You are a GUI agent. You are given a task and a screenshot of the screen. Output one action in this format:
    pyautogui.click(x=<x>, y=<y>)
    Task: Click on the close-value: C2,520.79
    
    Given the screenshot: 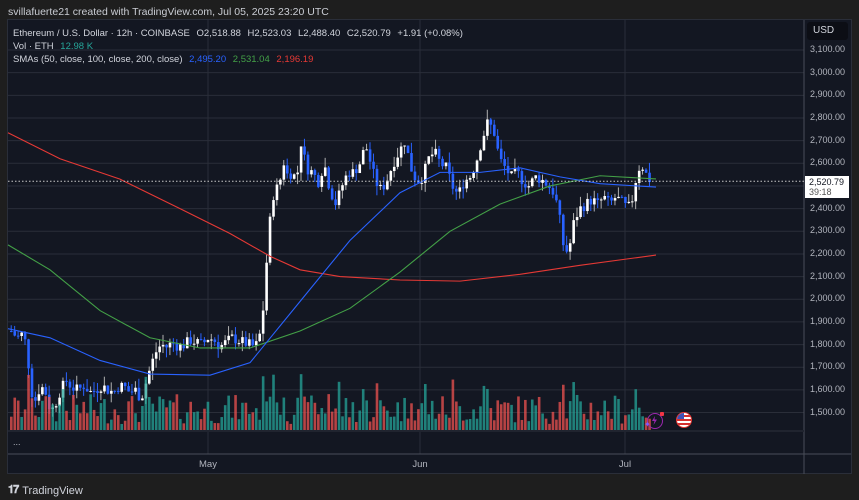 What is the action you would take?
    pyautogui.click(x=368, y=33)
    